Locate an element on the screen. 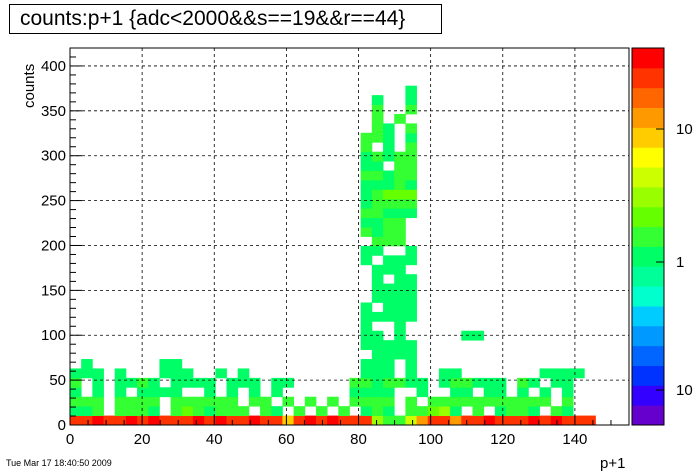 The width and height of the screenshot is (700, 473). timestamp: Tue Mar 17 18:40:50 2009 is located at coordinates (59, 463).